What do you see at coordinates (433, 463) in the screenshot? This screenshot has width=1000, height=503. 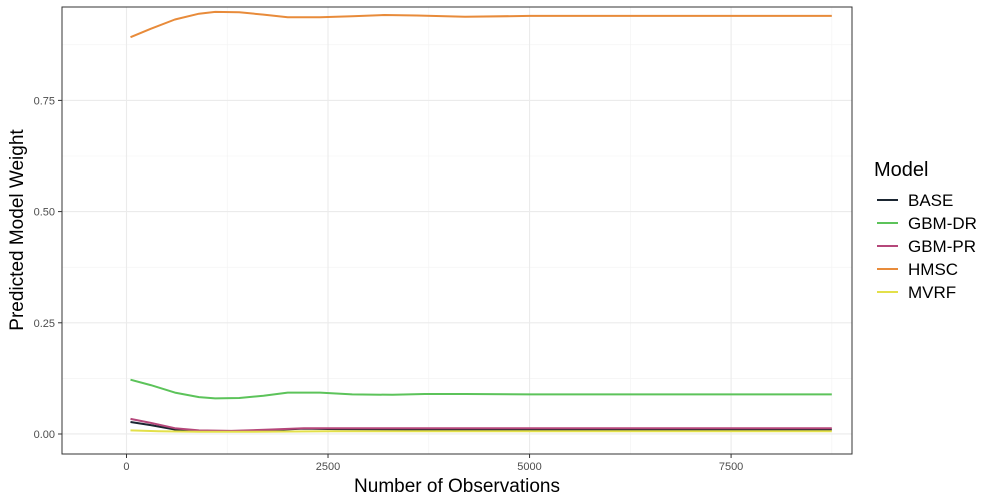 I see `x-axis: 0 2500 5000 7500` at bounding box center [433, 463].